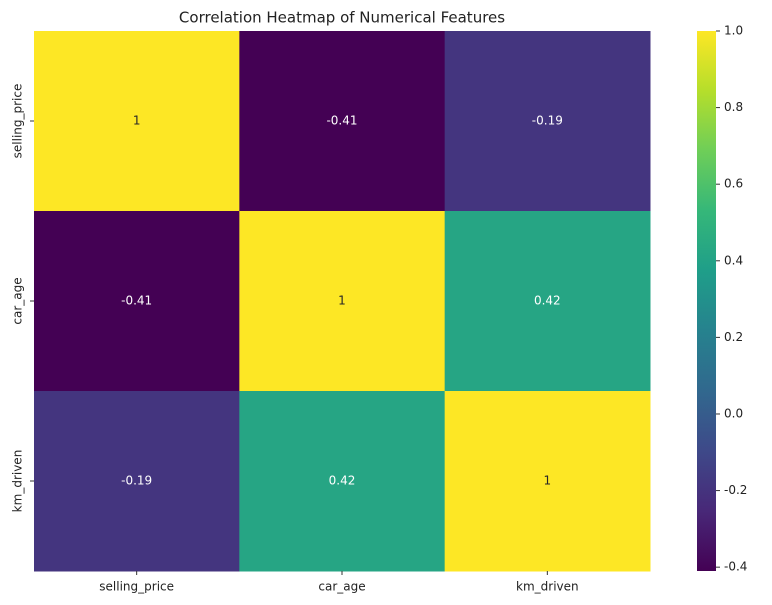 The image size is (772, 605). I want to click on y-tick-label: car_age, so click(18, 300).